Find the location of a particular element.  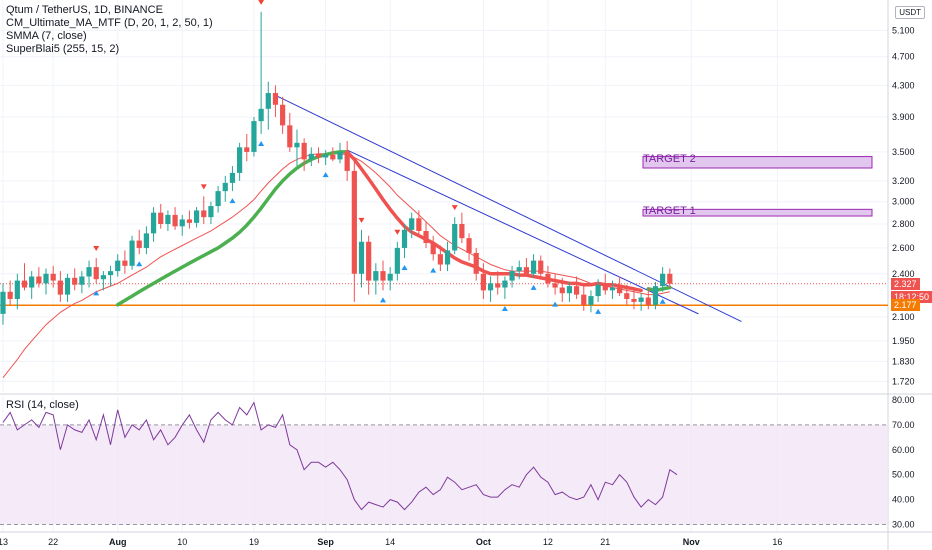

x-tick-label: 10 is located at coordinates (182, 542).